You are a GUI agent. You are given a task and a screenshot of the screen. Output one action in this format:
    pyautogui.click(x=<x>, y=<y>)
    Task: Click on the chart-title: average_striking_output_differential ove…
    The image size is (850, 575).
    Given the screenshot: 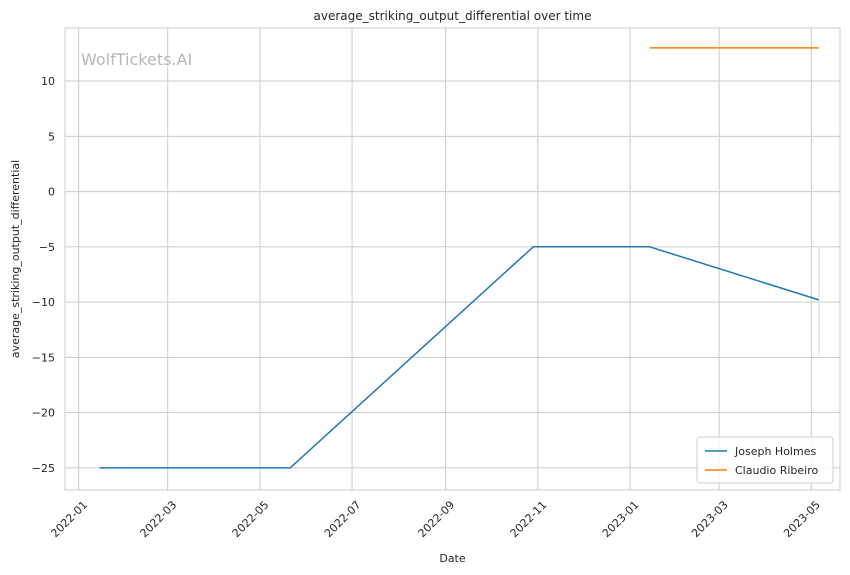 What is the action you would take?
    pyautogui.click(x=453, y=16)
    